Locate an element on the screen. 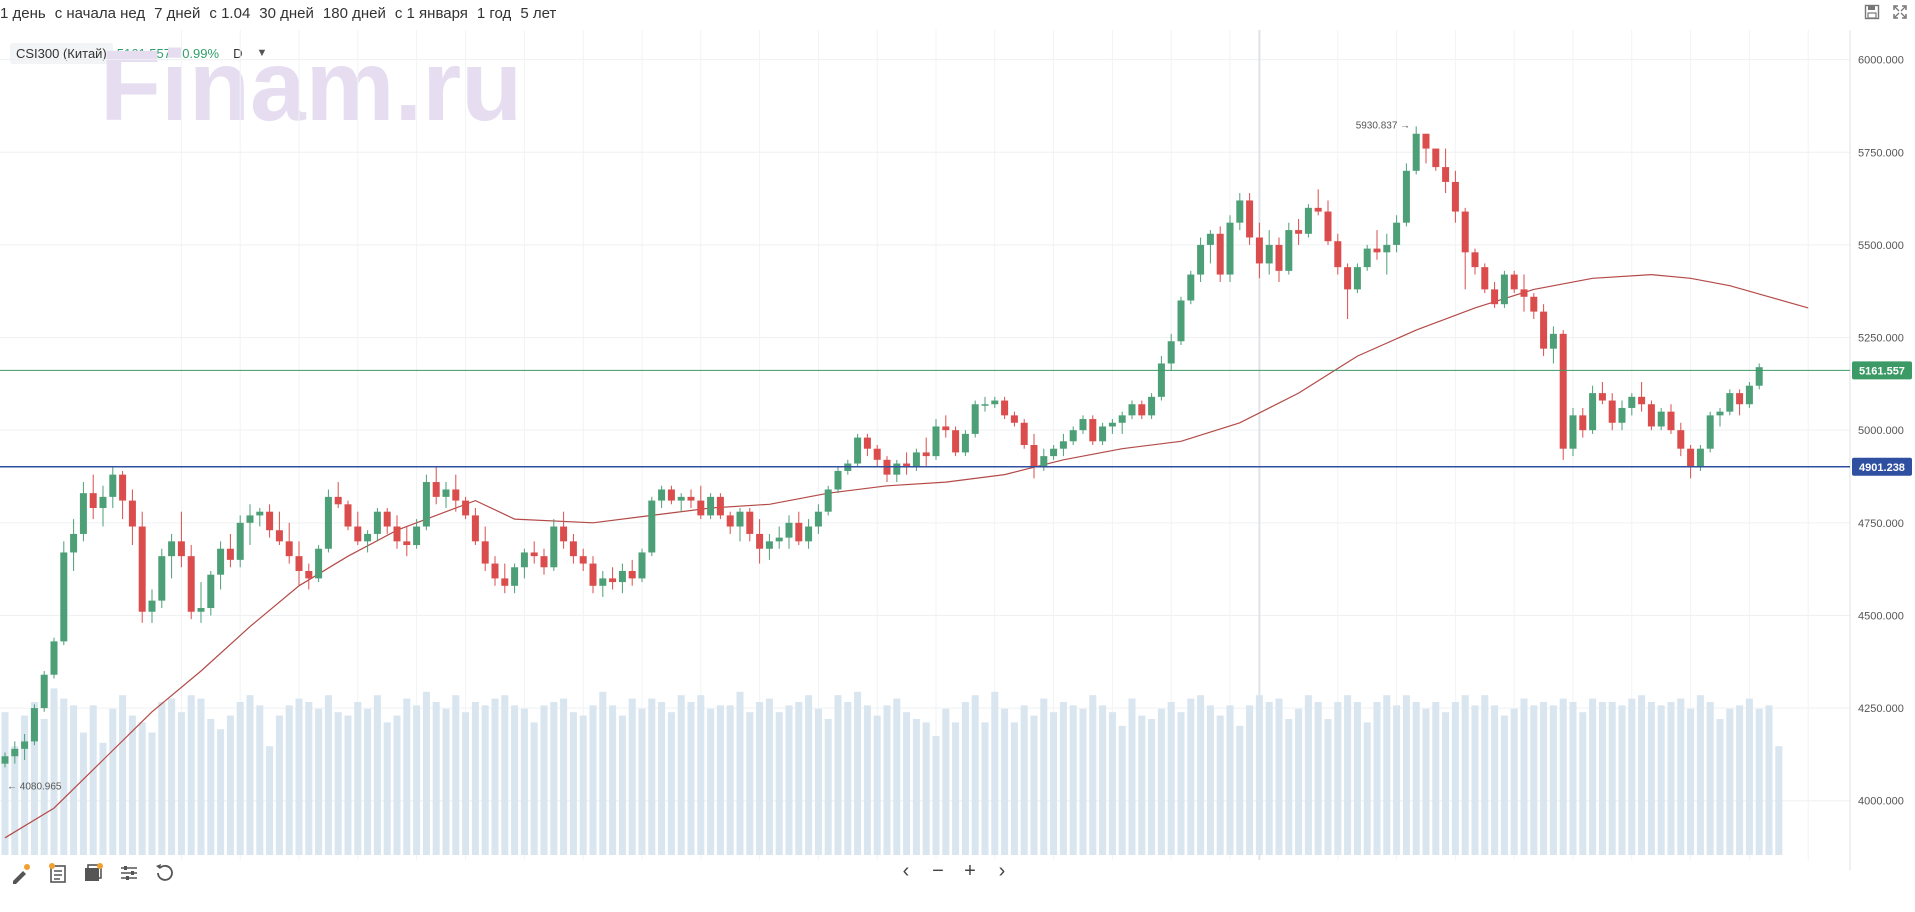  bottom-toolbar is located at coordinates (93, 873).